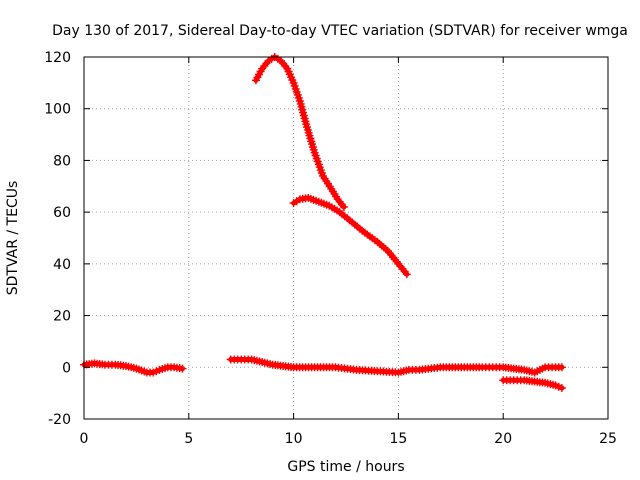  Describe the element at coordinates (57, 110) in the screenshot. I see `y-tick-label: 100` at that location.